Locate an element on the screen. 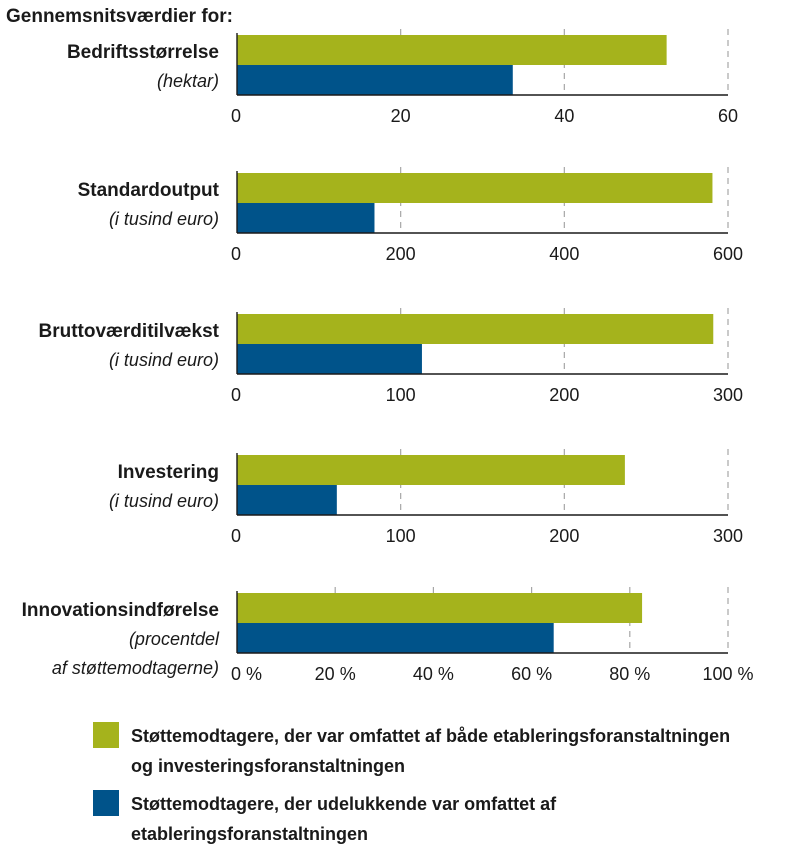  panel-sublabel: (hektar) is located at coordinates (188, 81).